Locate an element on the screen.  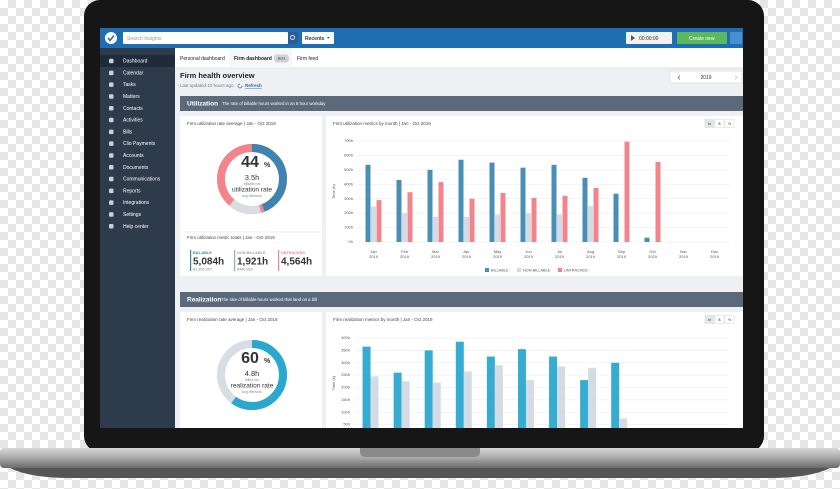
total-amount: $1,306,557 is located at coordinates (202, 270).